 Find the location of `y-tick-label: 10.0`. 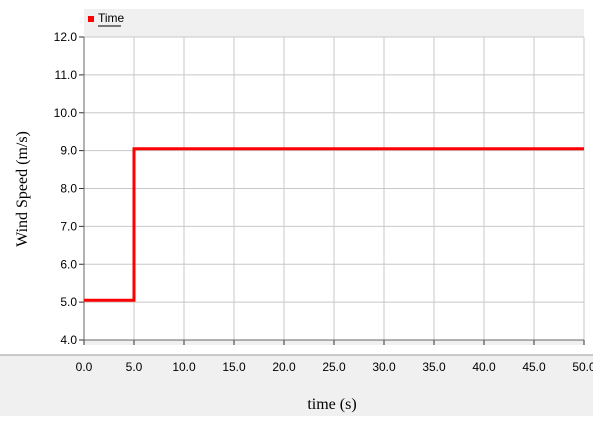

y-tick-label: 10.0 is located at coordinates (66, 113).